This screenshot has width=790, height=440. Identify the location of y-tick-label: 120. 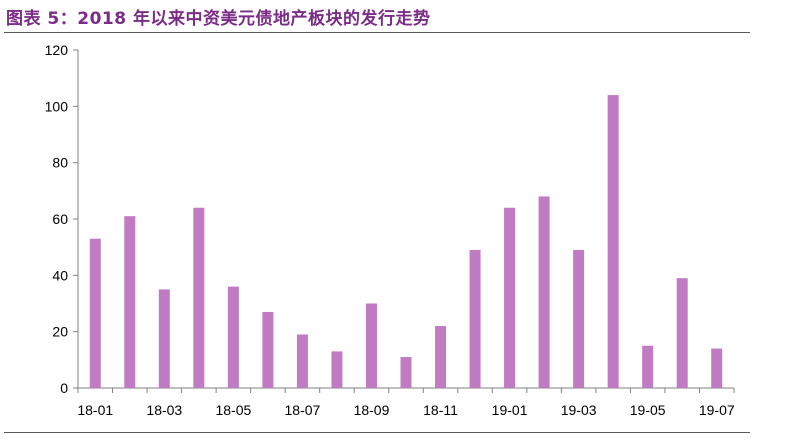
(57, 50).